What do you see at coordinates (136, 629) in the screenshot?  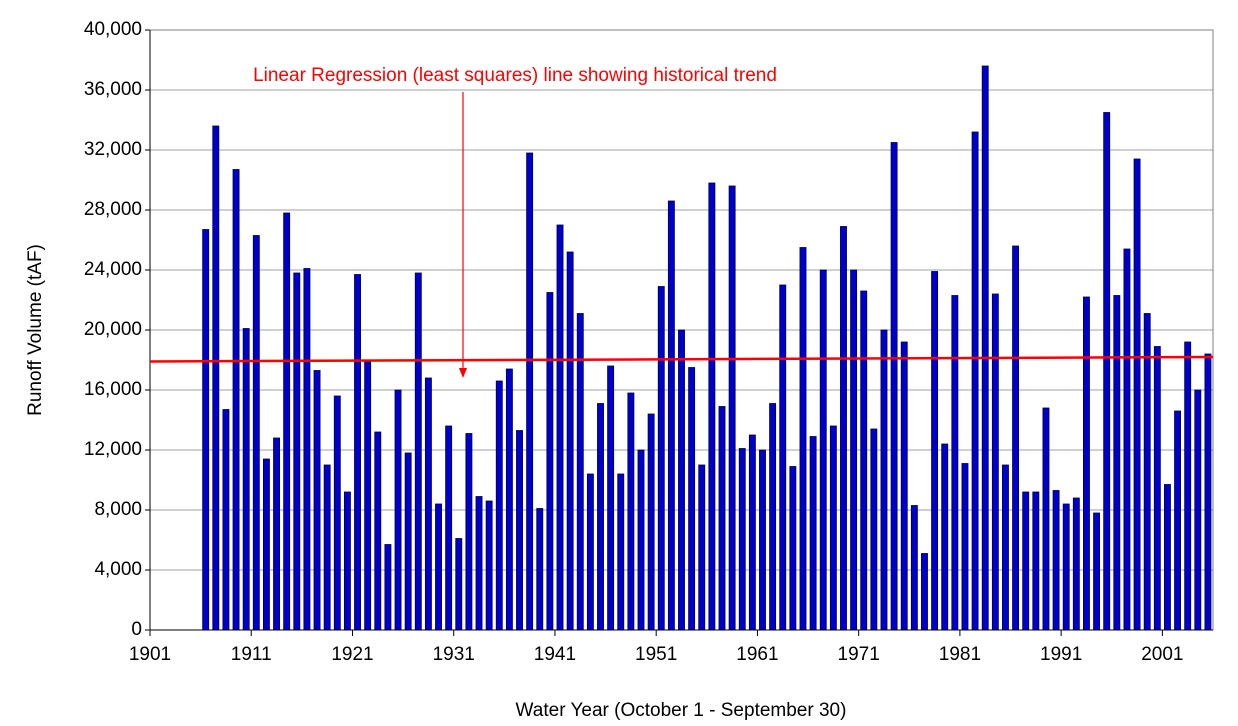 I see `y-tick-label: 0` at bounding box center [136, 629].